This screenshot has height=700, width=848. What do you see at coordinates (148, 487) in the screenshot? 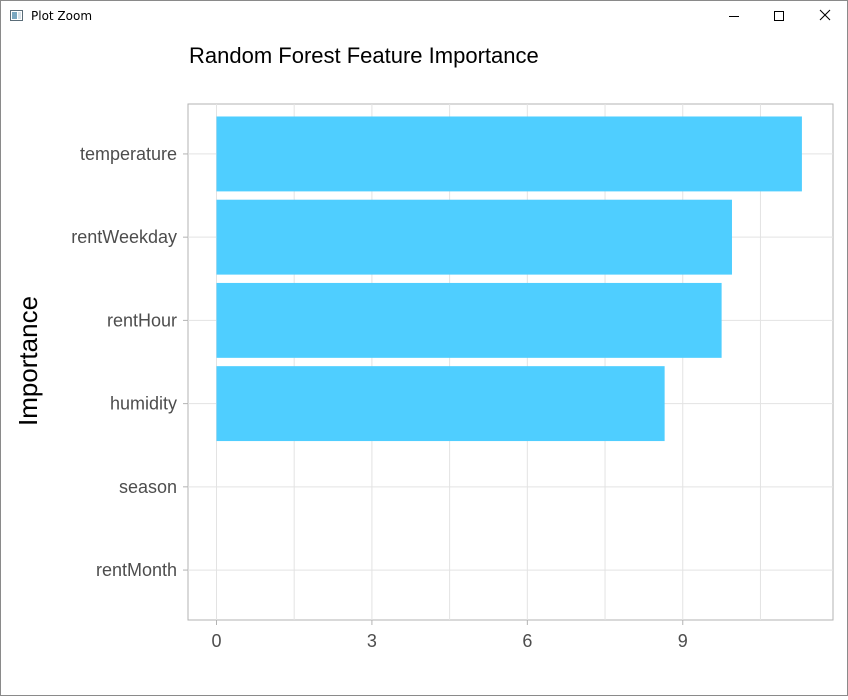
I see `y-tick-label: season` at bounding box center [148, 487].